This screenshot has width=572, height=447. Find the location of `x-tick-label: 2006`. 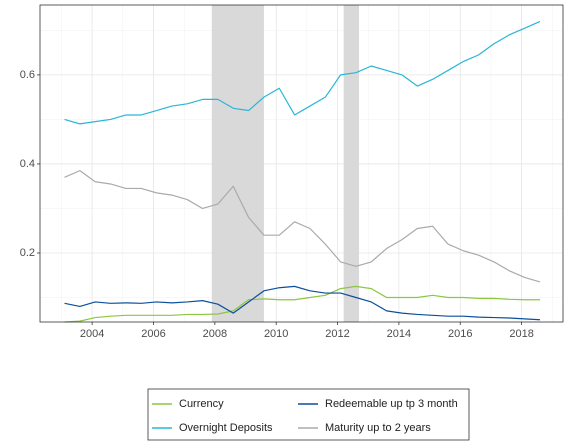

x-tick-label: 2006 is located at coordinates (153, 334).